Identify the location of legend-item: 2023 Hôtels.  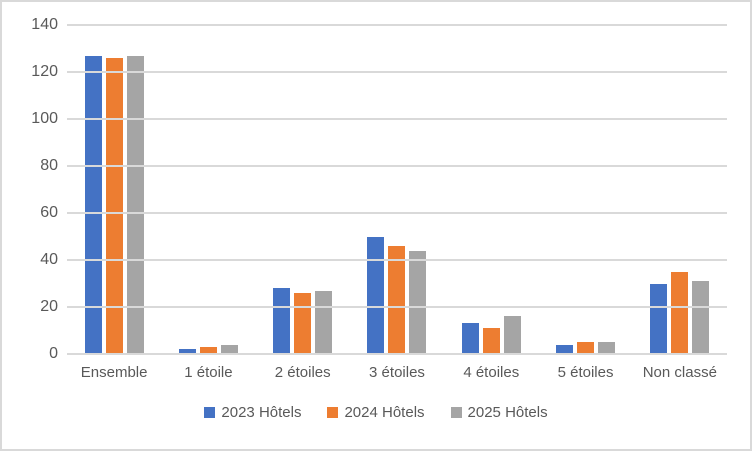
(252, 412).